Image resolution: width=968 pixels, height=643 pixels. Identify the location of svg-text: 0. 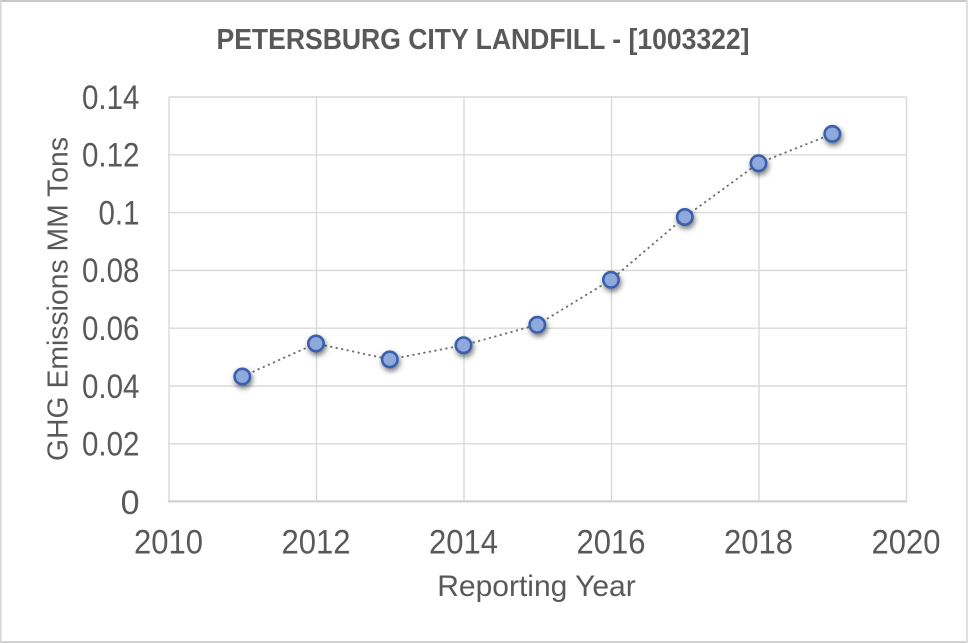
(130, 503).